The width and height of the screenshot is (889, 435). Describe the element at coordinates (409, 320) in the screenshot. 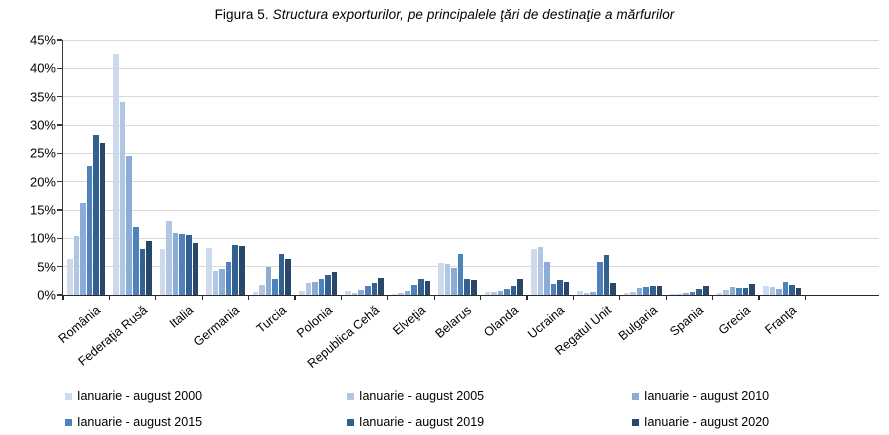

I see `x-category-label: Elveţia` at that location.